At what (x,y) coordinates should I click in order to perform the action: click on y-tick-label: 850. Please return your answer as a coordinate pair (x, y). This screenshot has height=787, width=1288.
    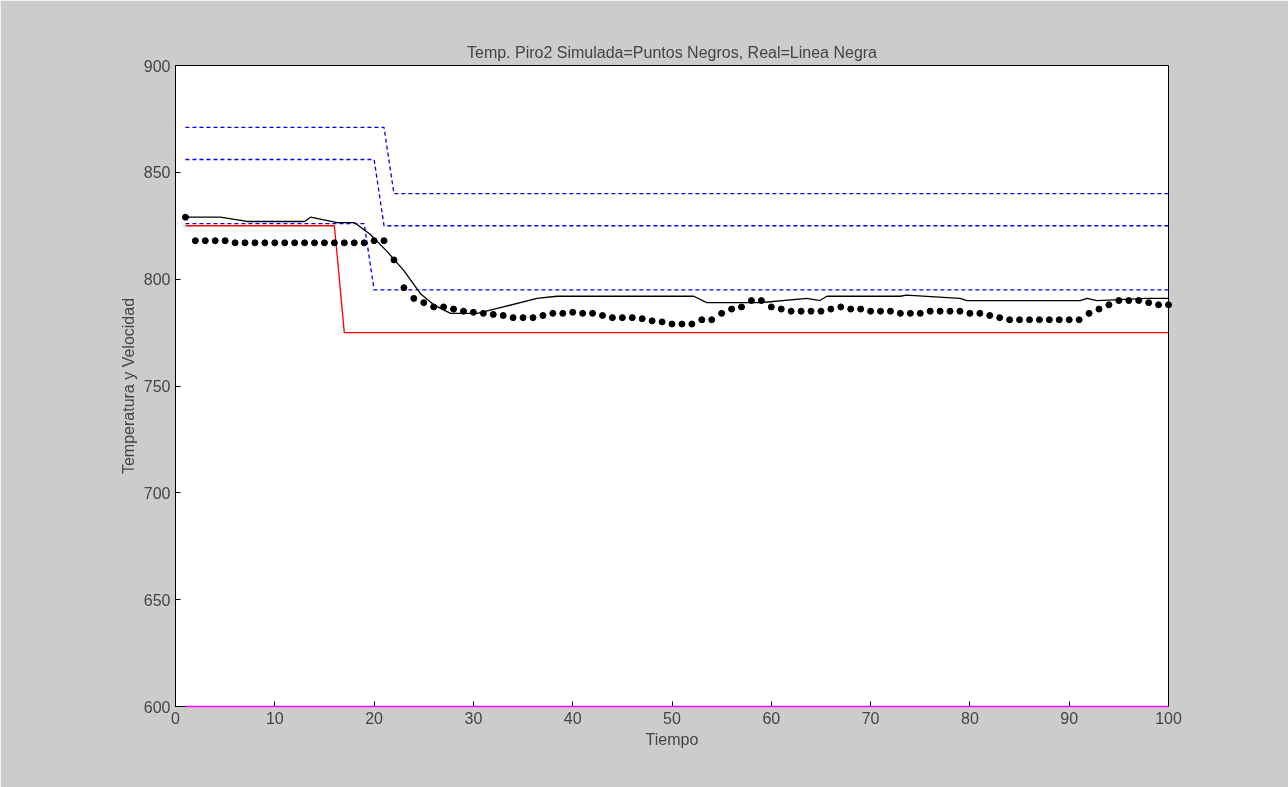
    Looking at the image, I should click on (157, 173).